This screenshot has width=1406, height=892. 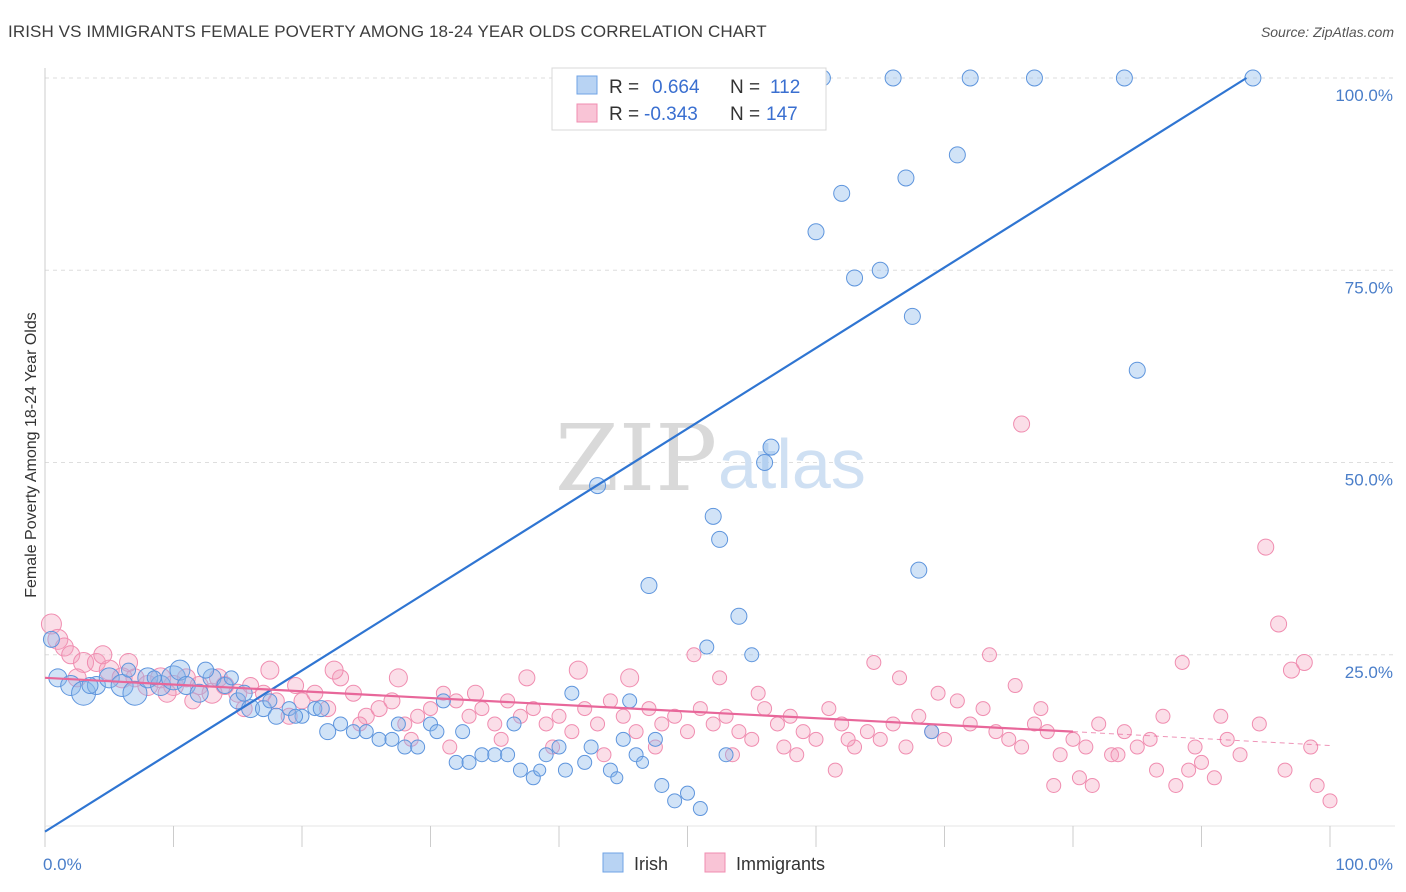 I want to click on immigrants-trend-line, so click(x=559, y=704).